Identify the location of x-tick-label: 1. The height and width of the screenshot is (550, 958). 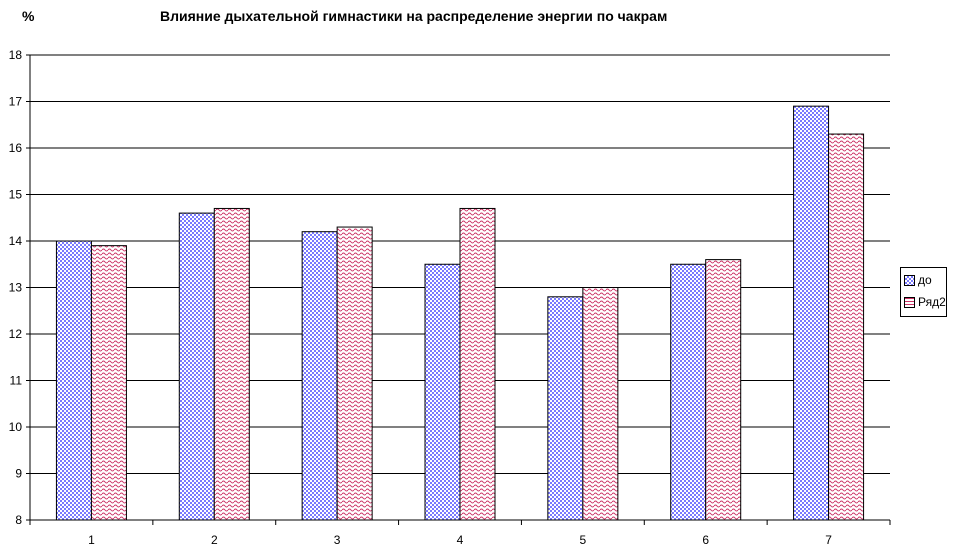
(91, 540).